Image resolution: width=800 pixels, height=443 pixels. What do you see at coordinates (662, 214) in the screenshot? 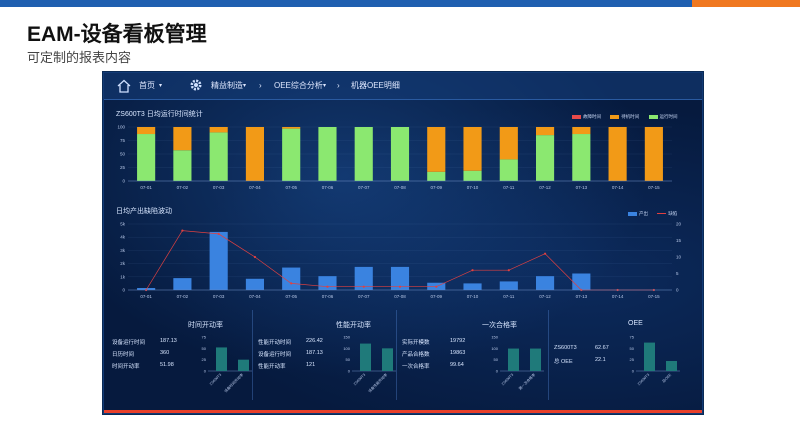
I see `legend-swatch-defect` at bounding box center [662, 214].